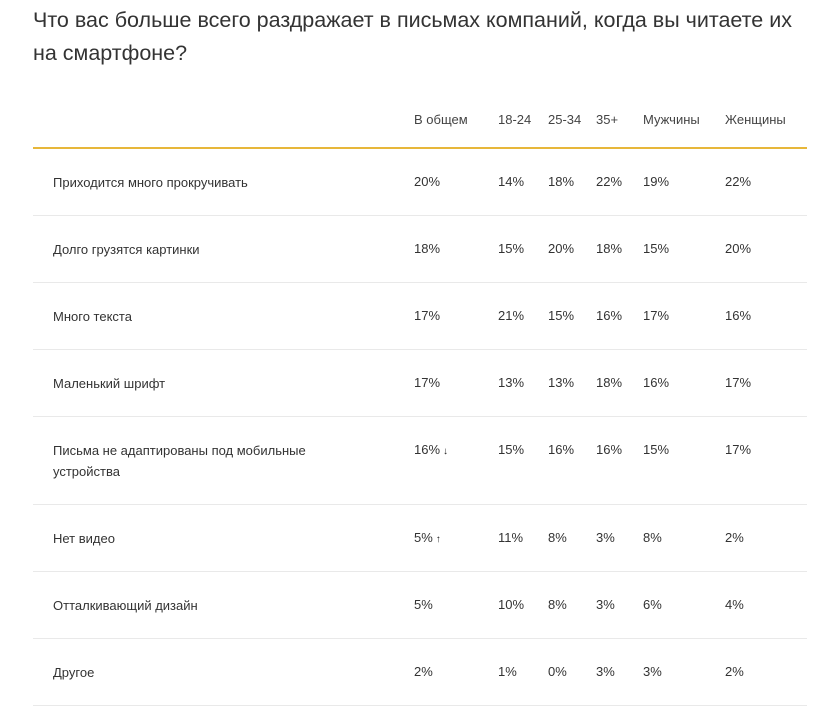  Describe the element at coordinates (126, 249) in the screenshot. I see `row-label: Долго грузятся картинки` at that location.